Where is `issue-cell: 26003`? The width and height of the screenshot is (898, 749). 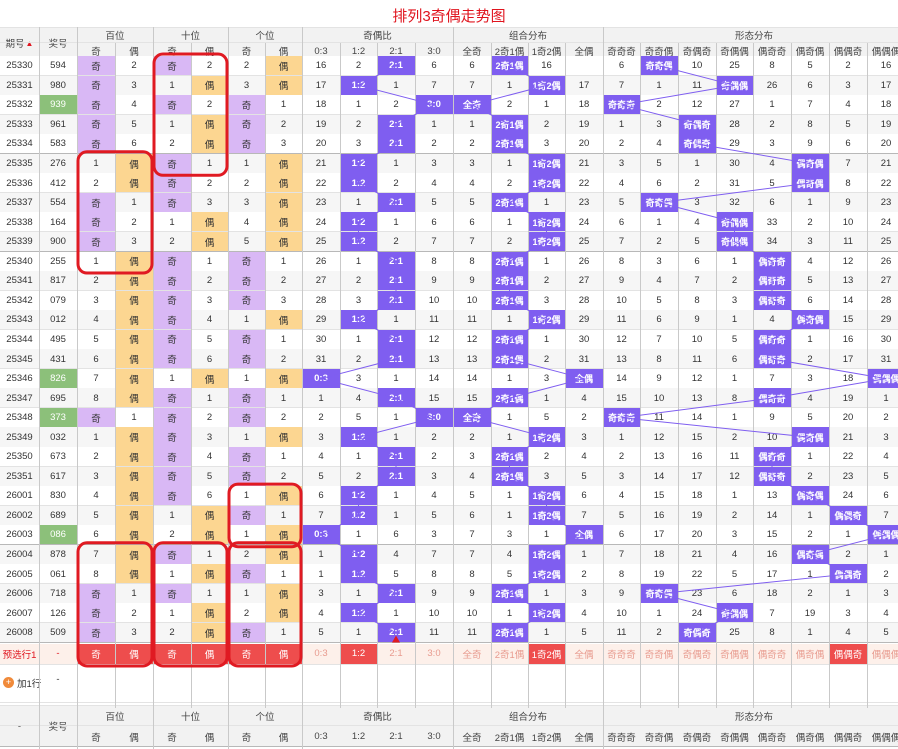 issue-cell: 26003 is located at coordinates (19, 535).